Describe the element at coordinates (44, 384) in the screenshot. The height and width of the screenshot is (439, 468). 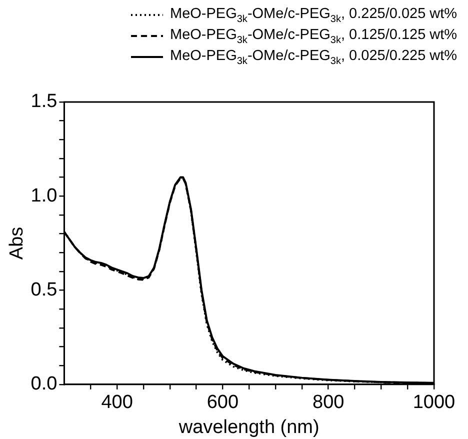
I see `y-tick-label: 0.0` at that location.